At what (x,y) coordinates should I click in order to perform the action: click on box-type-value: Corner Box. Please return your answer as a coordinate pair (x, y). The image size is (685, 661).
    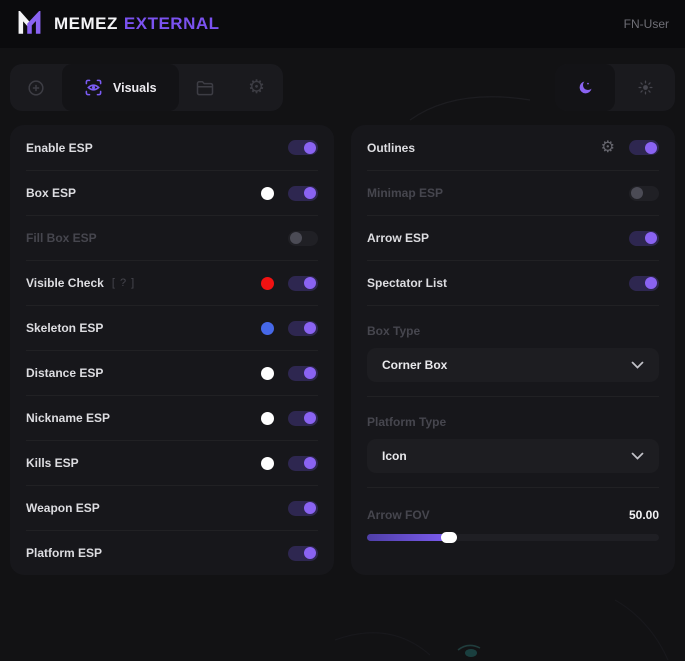
    Looking at the image, I should click on (415, 365).